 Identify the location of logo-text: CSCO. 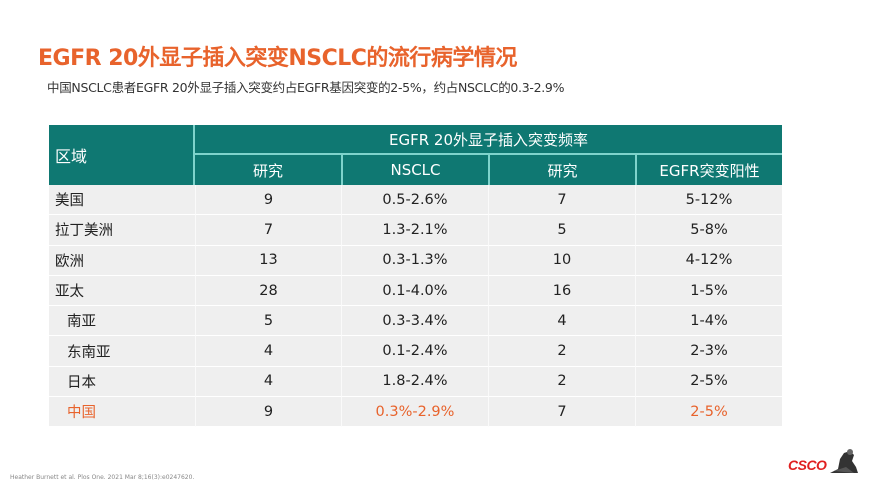
(807, 465).